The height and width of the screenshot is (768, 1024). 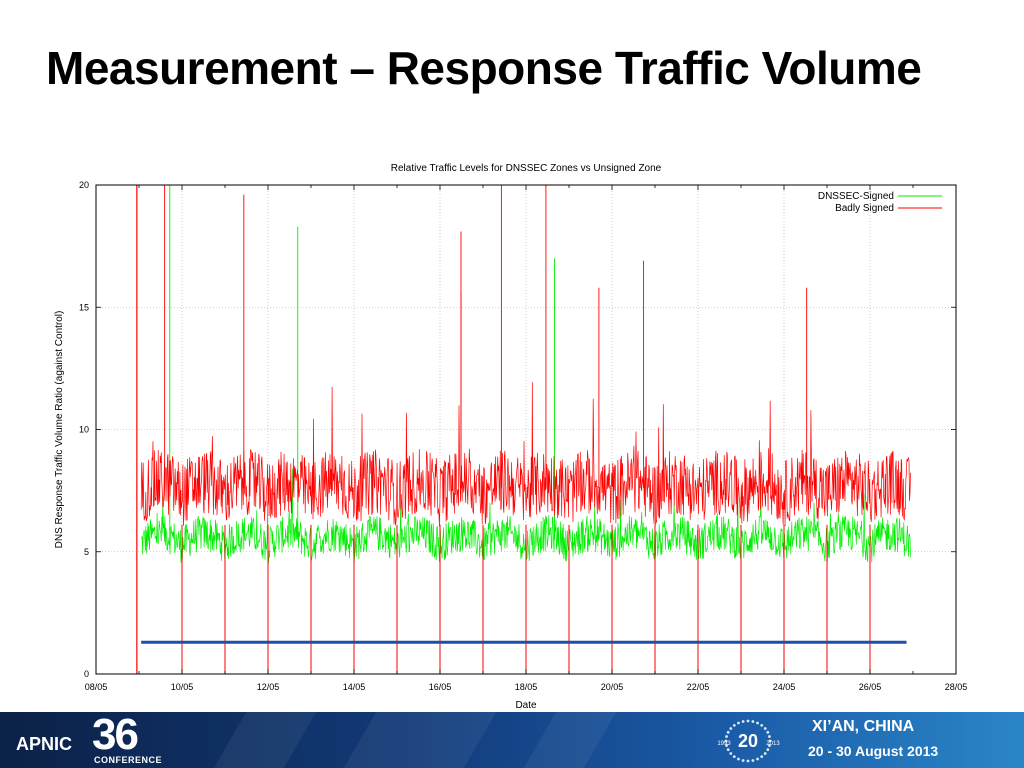 I want to click on y-tick-label: 15, so click(x=84, y=307).